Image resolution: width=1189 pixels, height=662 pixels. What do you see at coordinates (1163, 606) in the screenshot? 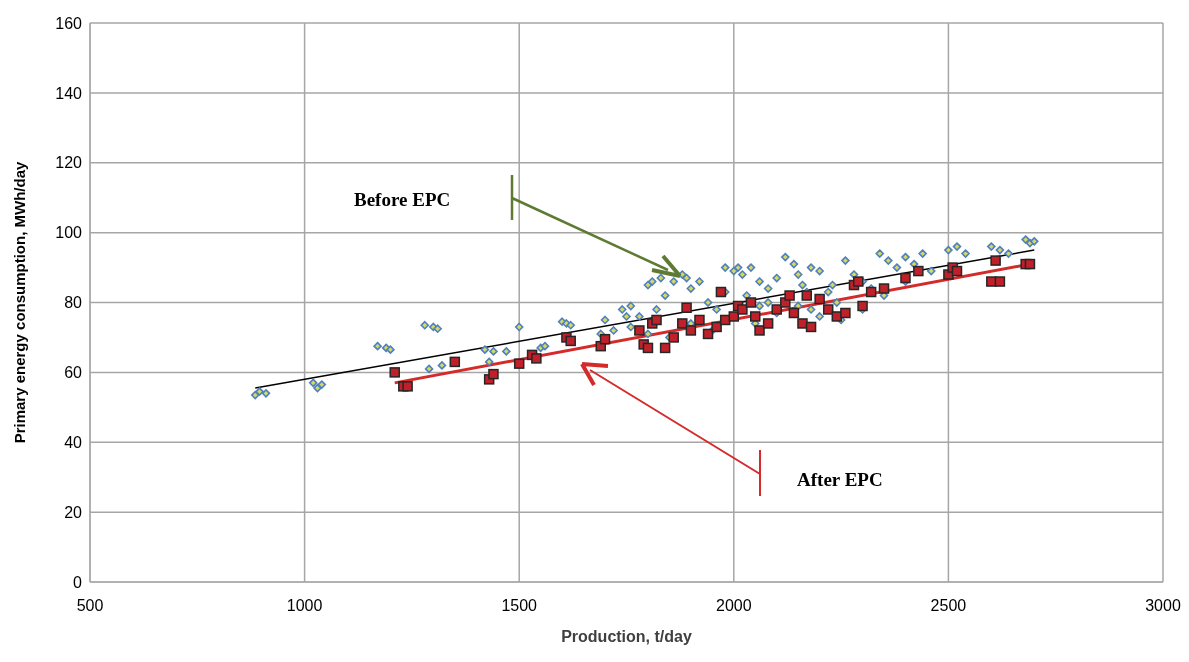
I see `x-tick-label: 3000` at bounding box center [1163, 606].